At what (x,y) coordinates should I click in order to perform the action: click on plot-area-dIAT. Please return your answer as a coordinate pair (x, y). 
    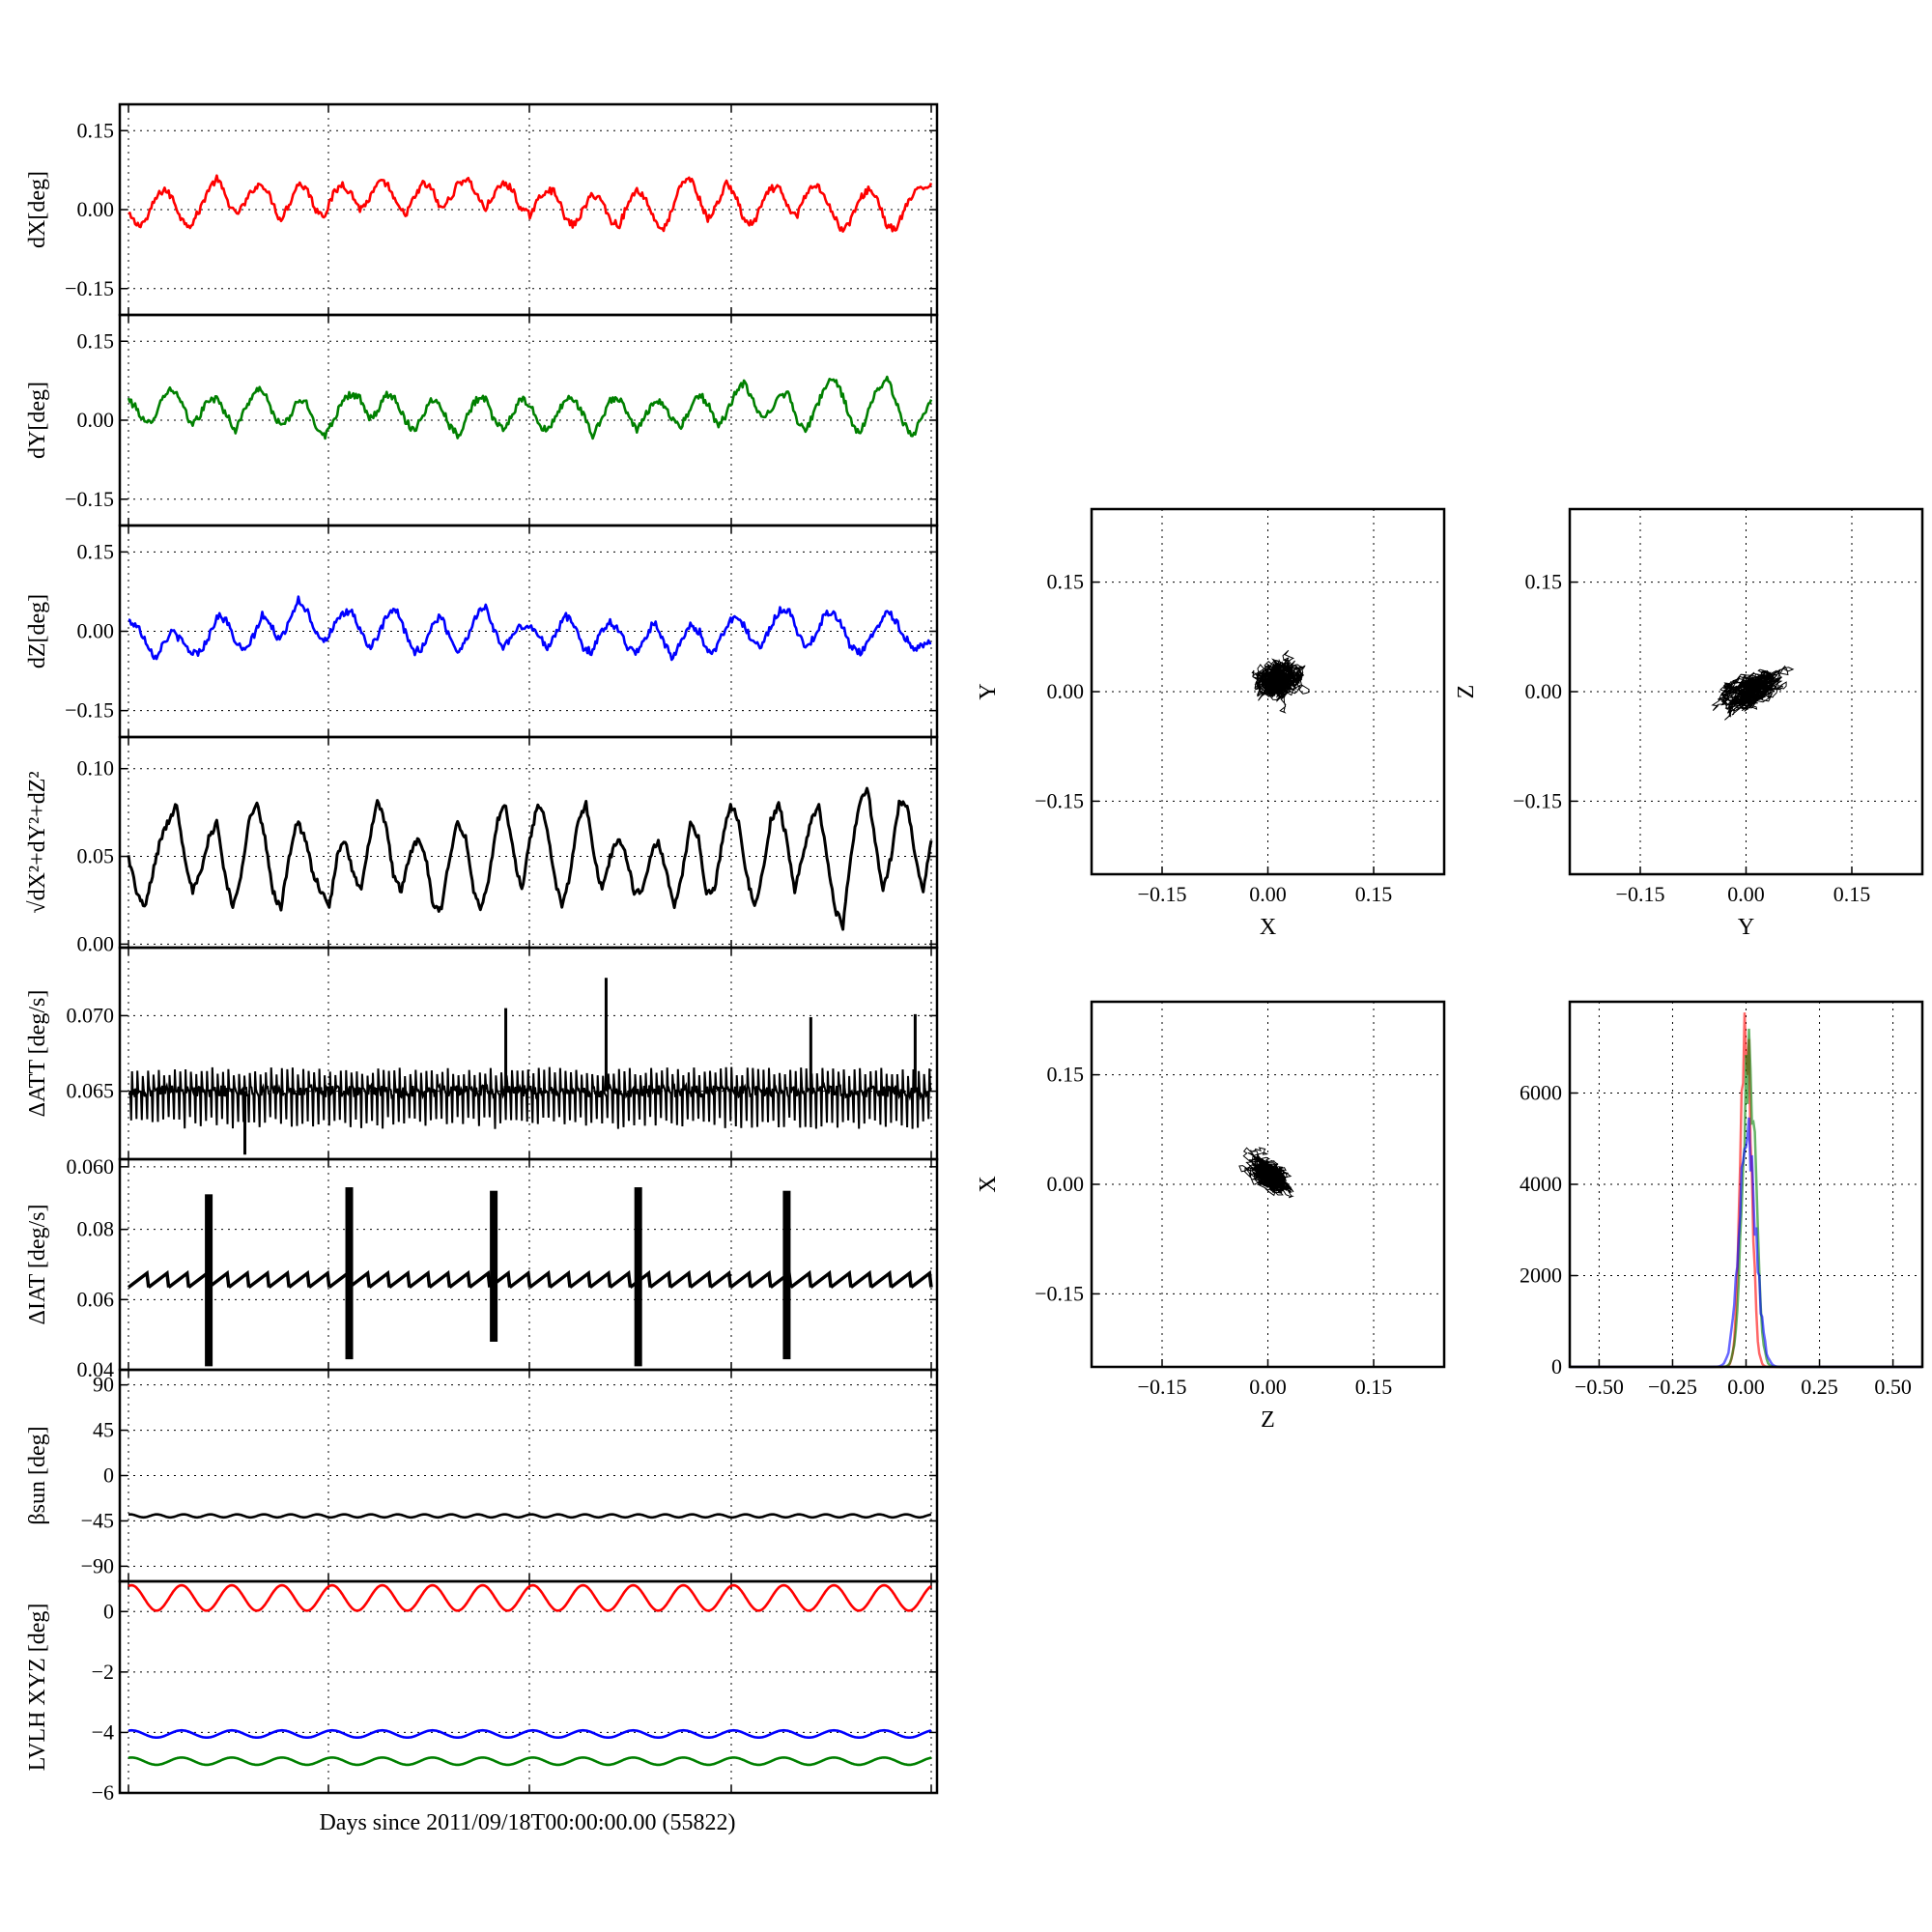
    Looking at the image, I should click on (530, 1277).